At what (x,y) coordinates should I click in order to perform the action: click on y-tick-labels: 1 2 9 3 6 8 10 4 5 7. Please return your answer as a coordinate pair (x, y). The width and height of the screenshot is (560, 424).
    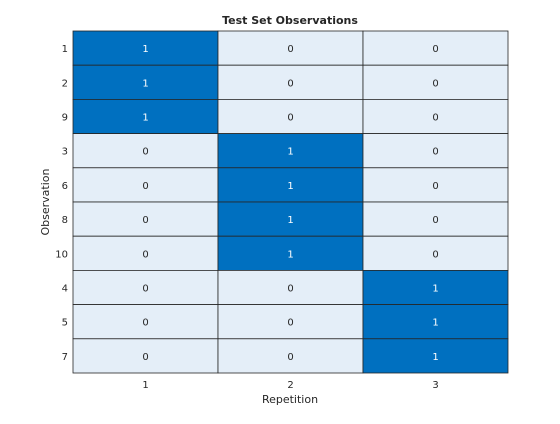
    Looking at the image, I should click on (61, 203).